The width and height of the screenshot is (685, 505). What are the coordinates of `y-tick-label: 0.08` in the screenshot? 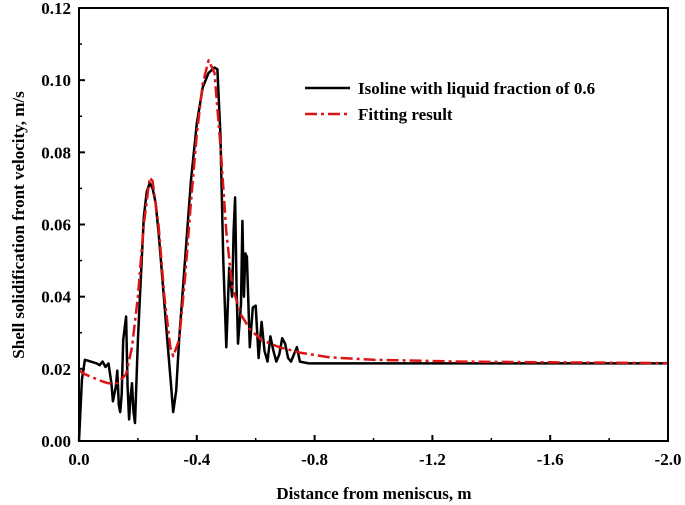 It's located at (56, 152).